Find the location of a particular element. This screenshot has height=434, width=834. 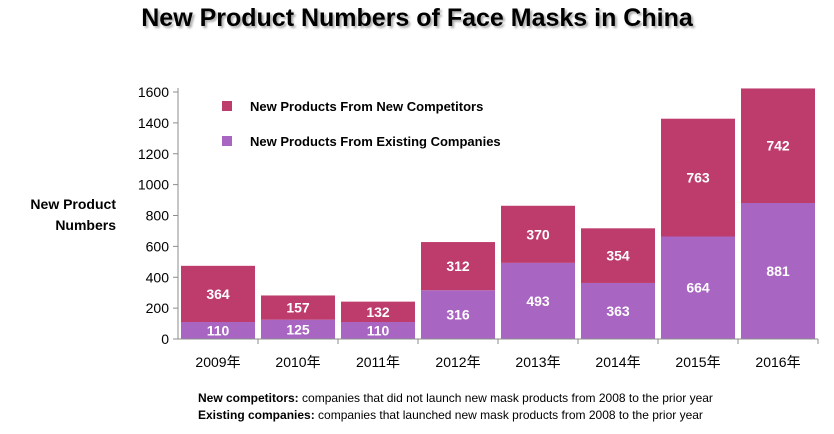

data-label-existing: 316 is located at coordinates (458, 315).